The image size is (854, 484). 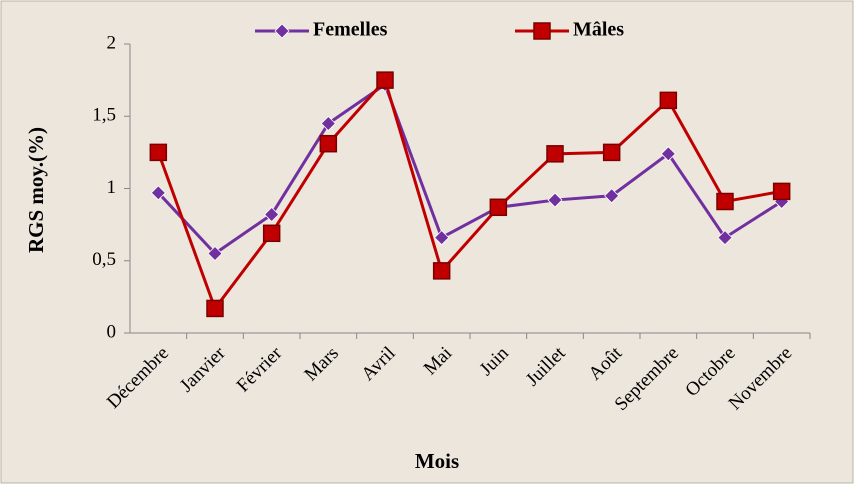 What do you see at coordinates (350, 30) in the screenshot?
I see `legend-label: Femelles` at bounding box center [350, 30].